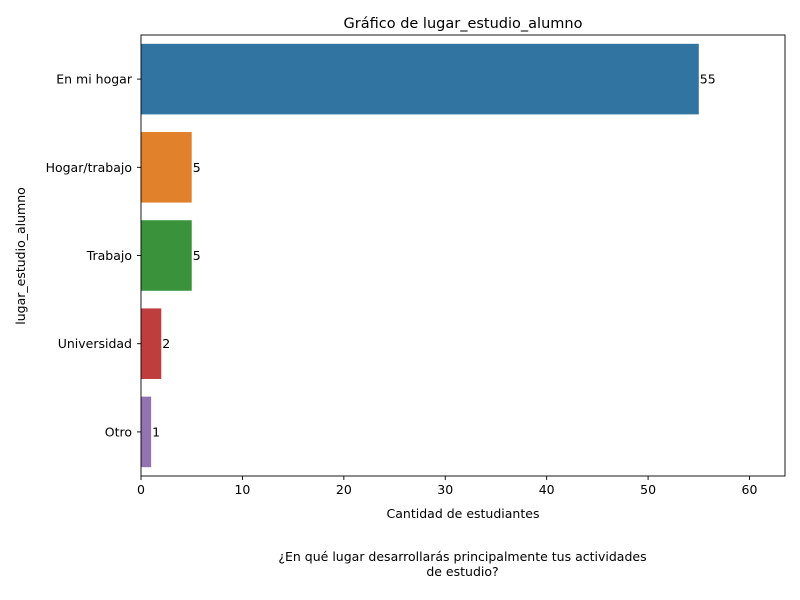 The image size is (800, 600). I want to click on x-tick-label: 50, so click(648, 489).